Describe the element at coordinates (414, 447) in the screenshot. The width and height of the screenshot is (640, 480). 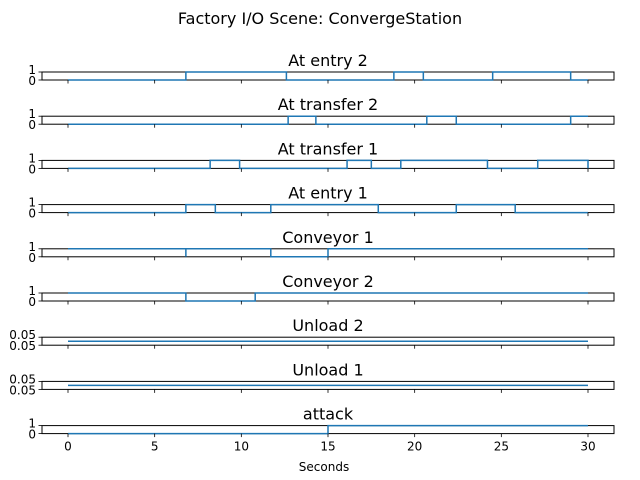
I see `x-tick-label: 20` at that location.